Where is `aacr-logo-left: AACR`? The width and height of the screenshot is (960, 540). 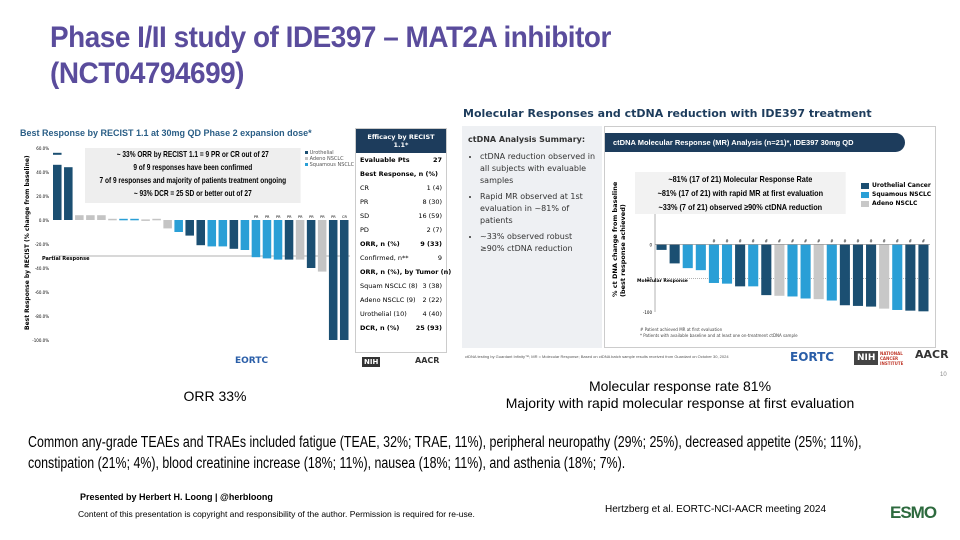
aacr-logo-left: AACR is located at coordinates (427, 360).